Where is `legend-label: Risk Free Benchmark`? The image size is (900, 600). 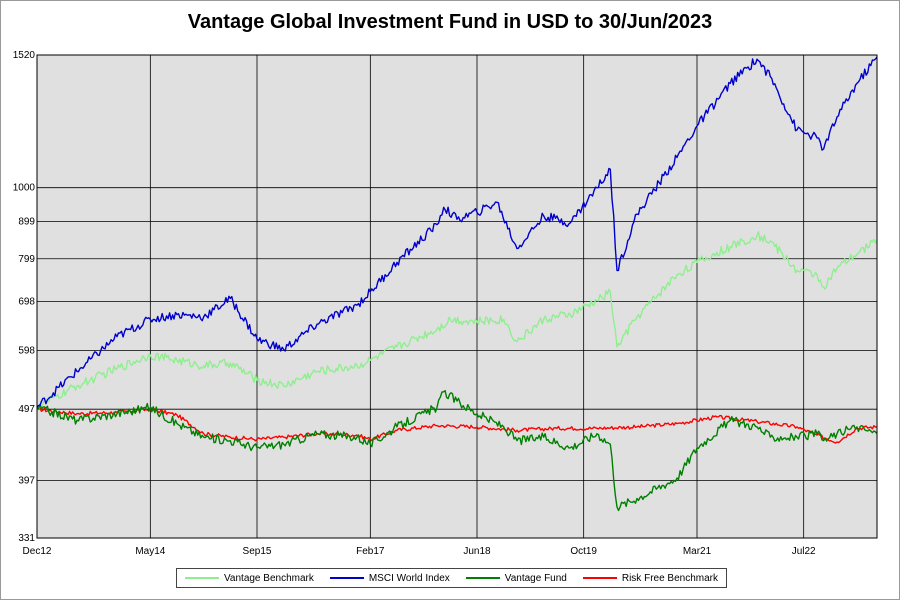 legend-label: Risk Free Benchmark is located at coordinates (669, 578).